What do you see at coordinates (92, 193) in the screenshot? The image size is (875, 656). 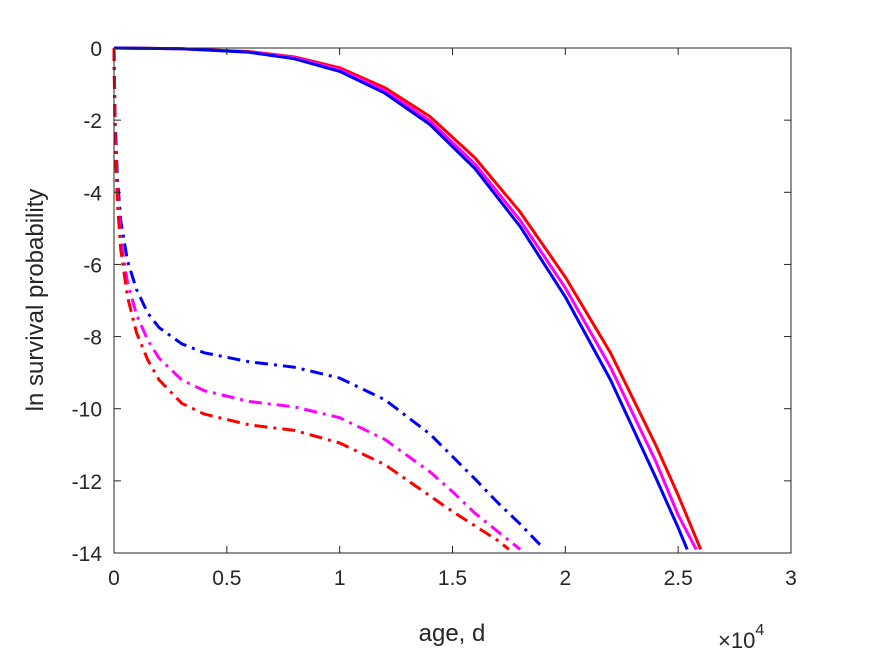 I see `y-tick-label: -4` at bounding box center [92, 193].